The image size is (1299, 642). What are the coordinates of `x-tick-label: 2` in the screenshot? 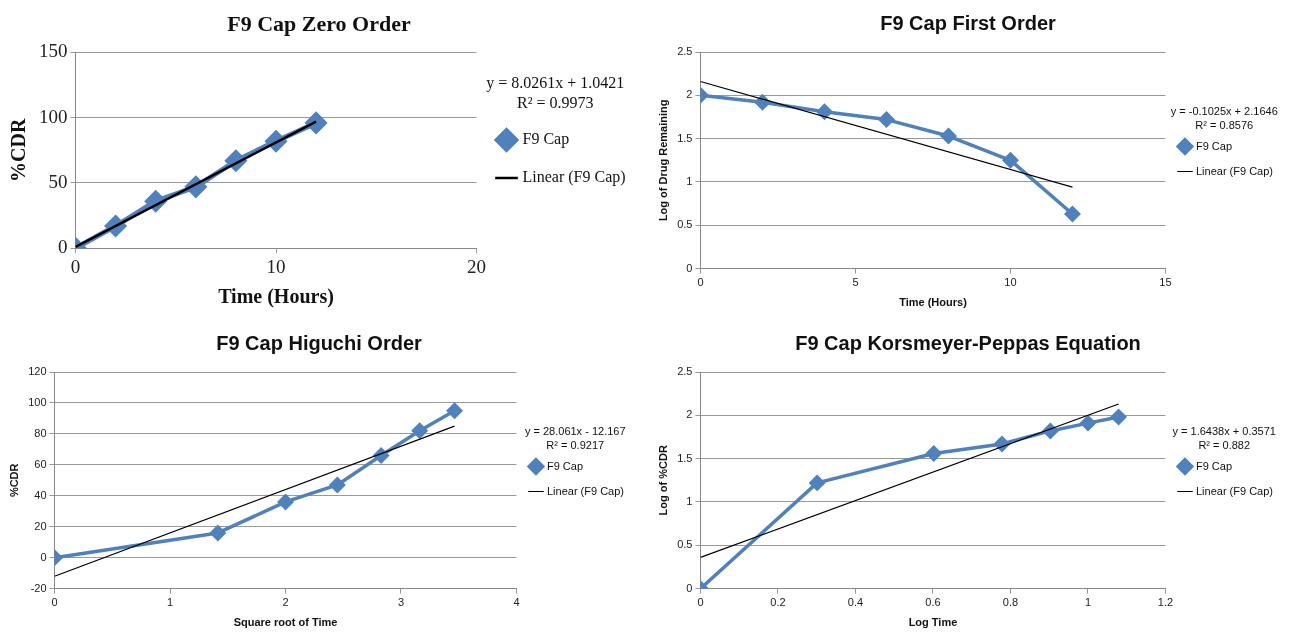 It's located at (285, 602).